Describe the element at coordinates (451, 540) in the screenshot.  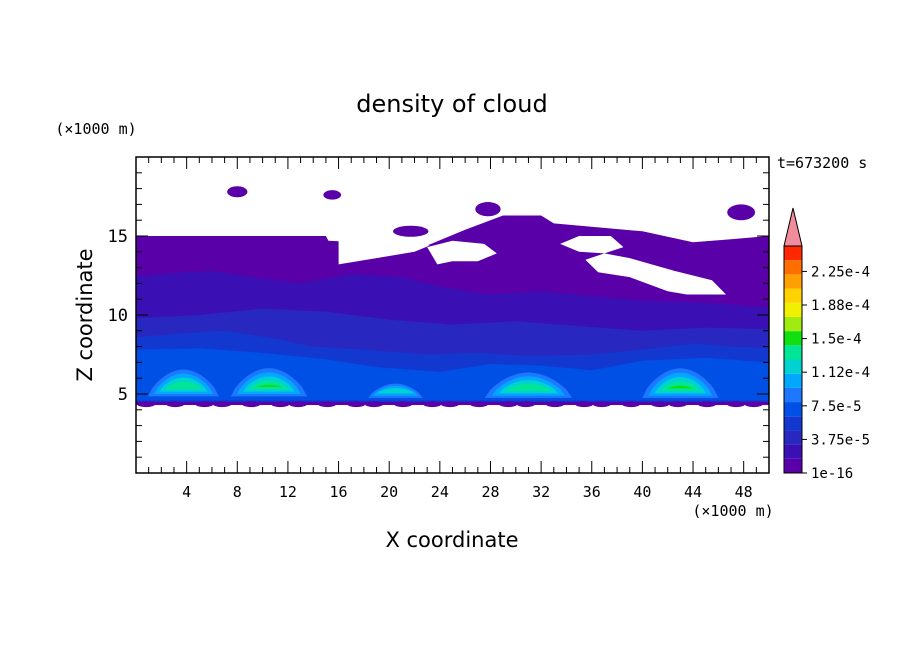
I see `x-axis-label: X coordinate` at that location.